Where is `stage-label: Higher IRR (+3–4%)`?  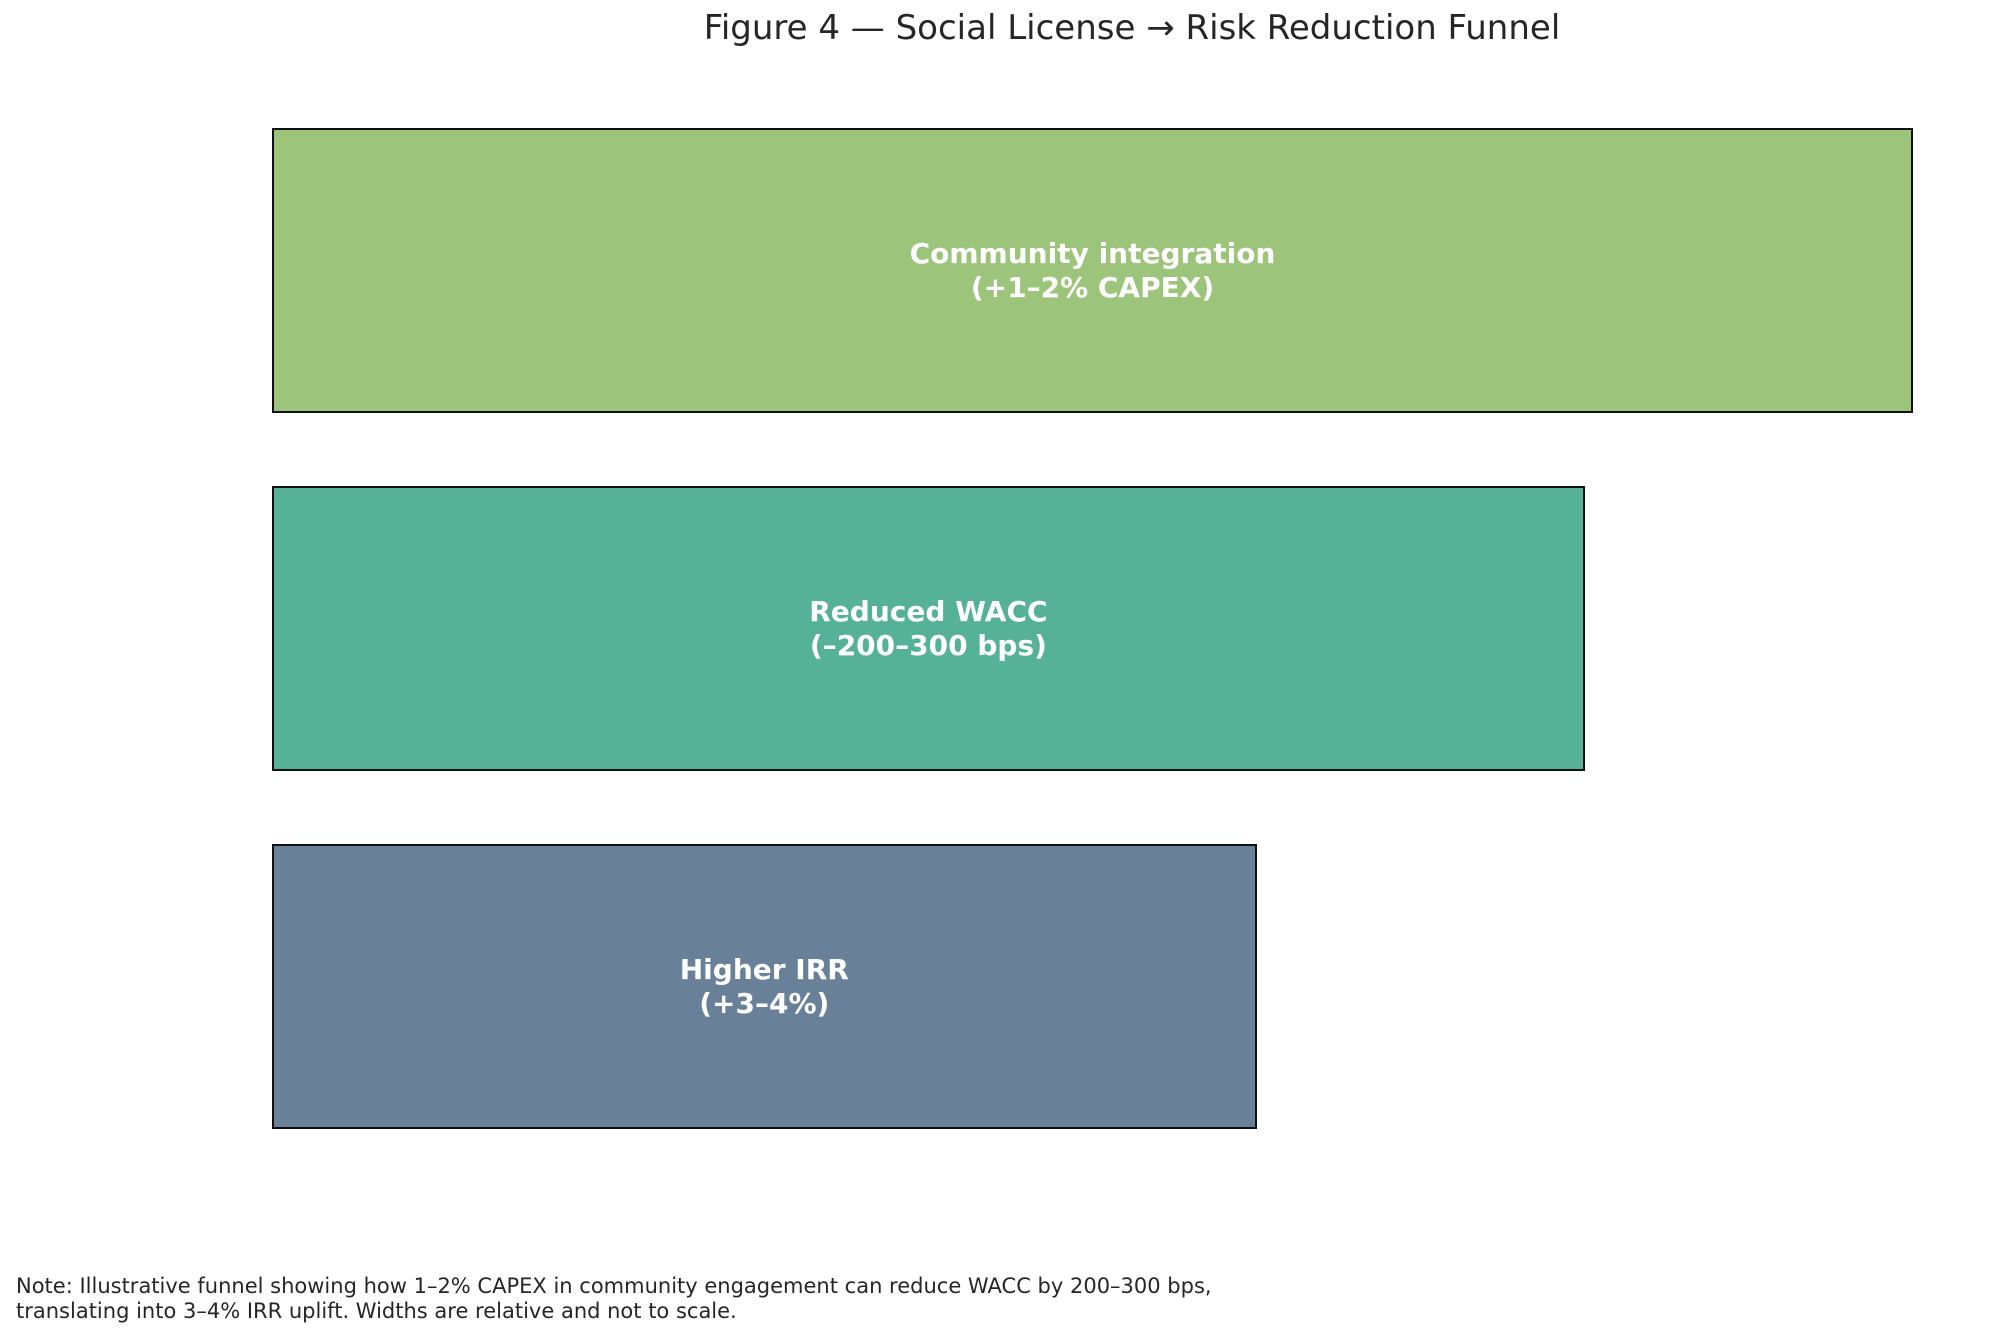 stage-label: Higher IRR (+3–4%) is located at coordinates (764, 986).